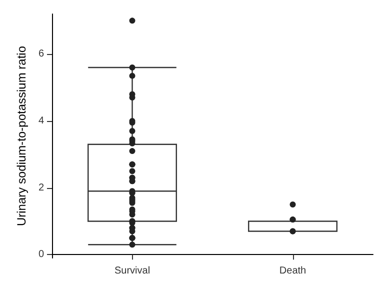 This screenshot has width=391, height=290. Describe the element at coordinates (41, 120) in the screenshot. I see `y-tick-label: 4` at that location.